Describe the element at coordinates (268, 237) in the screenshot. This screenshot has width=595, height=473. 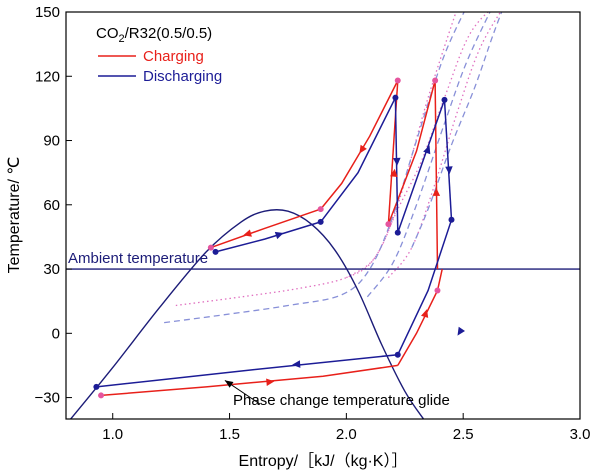
I see `discharging-evaporation-top` at that location.